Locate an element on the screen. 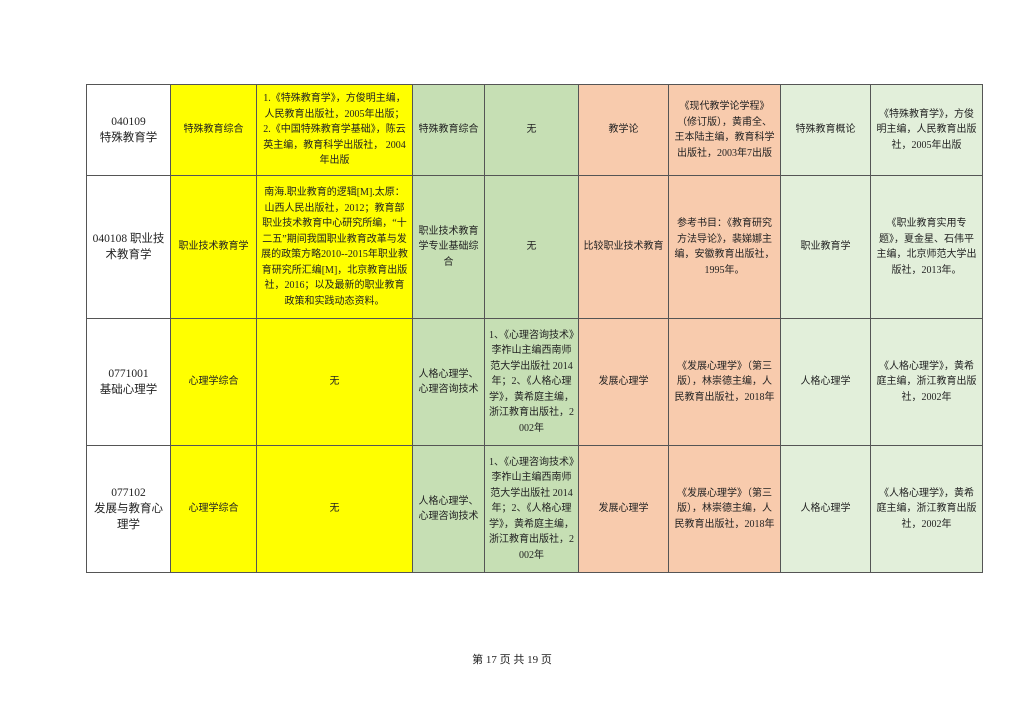 The width and height of the screenshot is (1024, 724). cell-exam2: 特殊教育综合 is located at coordinates (448, 130).